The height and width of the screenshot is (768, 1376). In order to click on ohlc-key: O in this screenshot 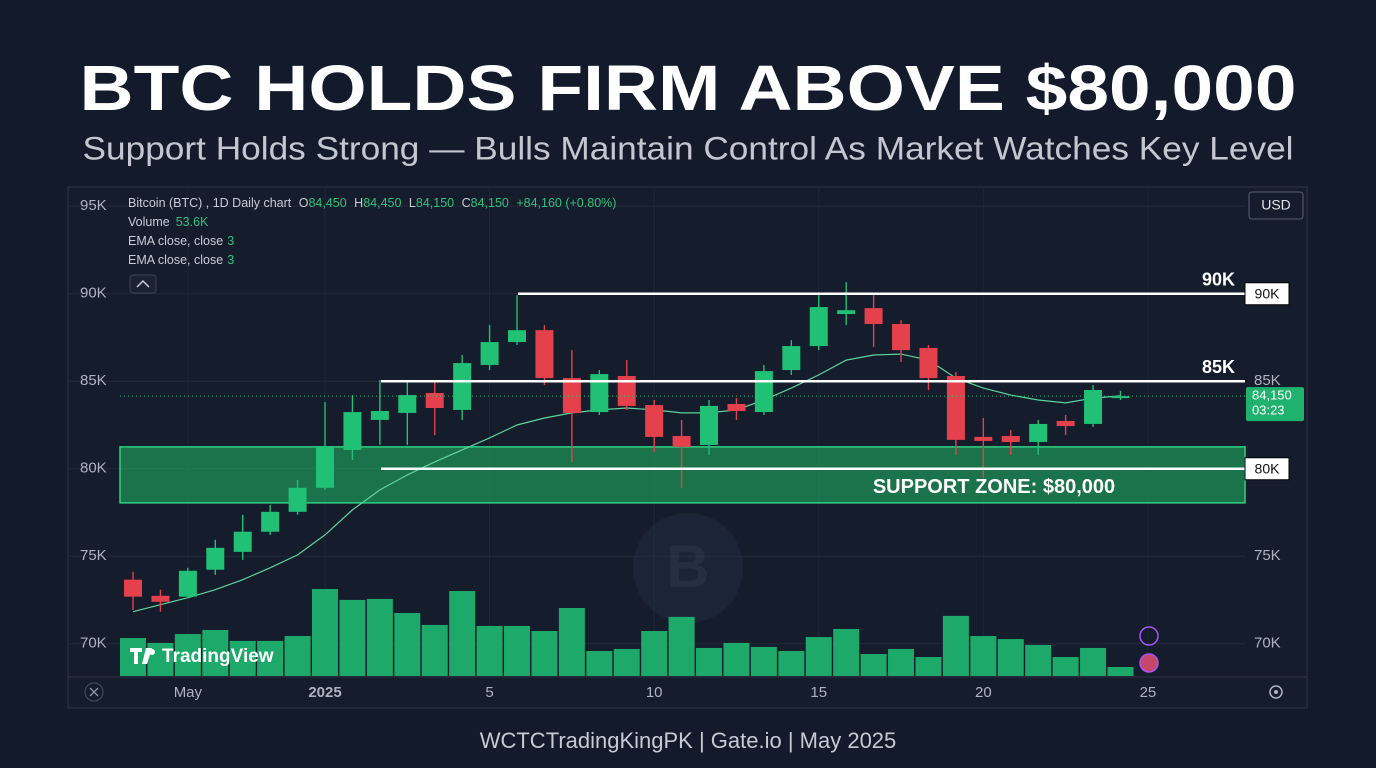, I will do `click(304, 203)`.